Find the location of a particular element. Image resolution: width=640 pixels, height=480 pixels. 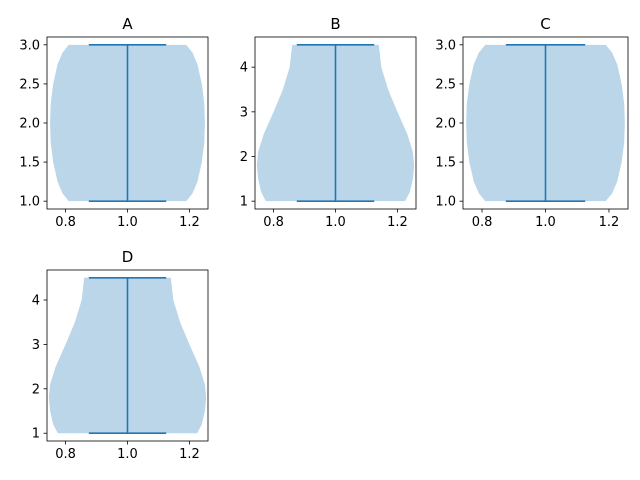

violin-c is located at coordinates (545, 123).